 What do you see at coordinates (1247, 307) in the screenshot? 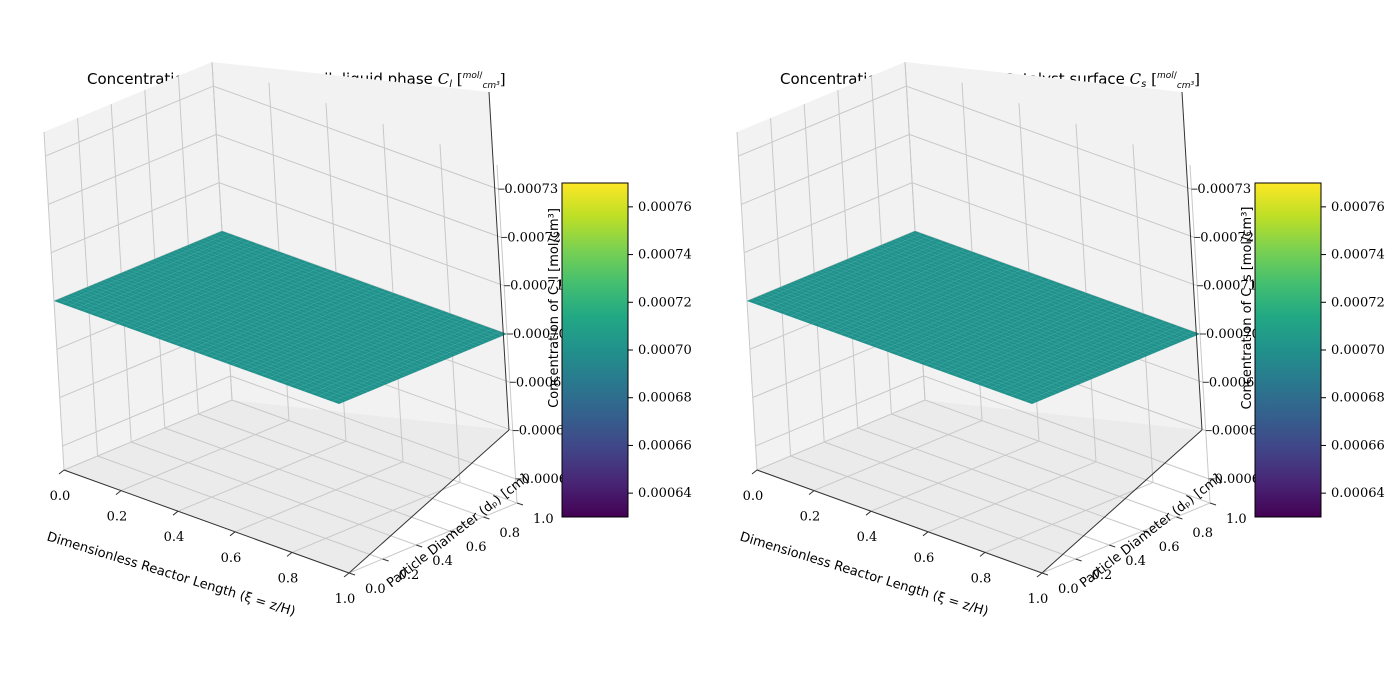
I see `z-axis-label: Concentration of C_s [mol/cm³]` at bounding box center [1247, 307].